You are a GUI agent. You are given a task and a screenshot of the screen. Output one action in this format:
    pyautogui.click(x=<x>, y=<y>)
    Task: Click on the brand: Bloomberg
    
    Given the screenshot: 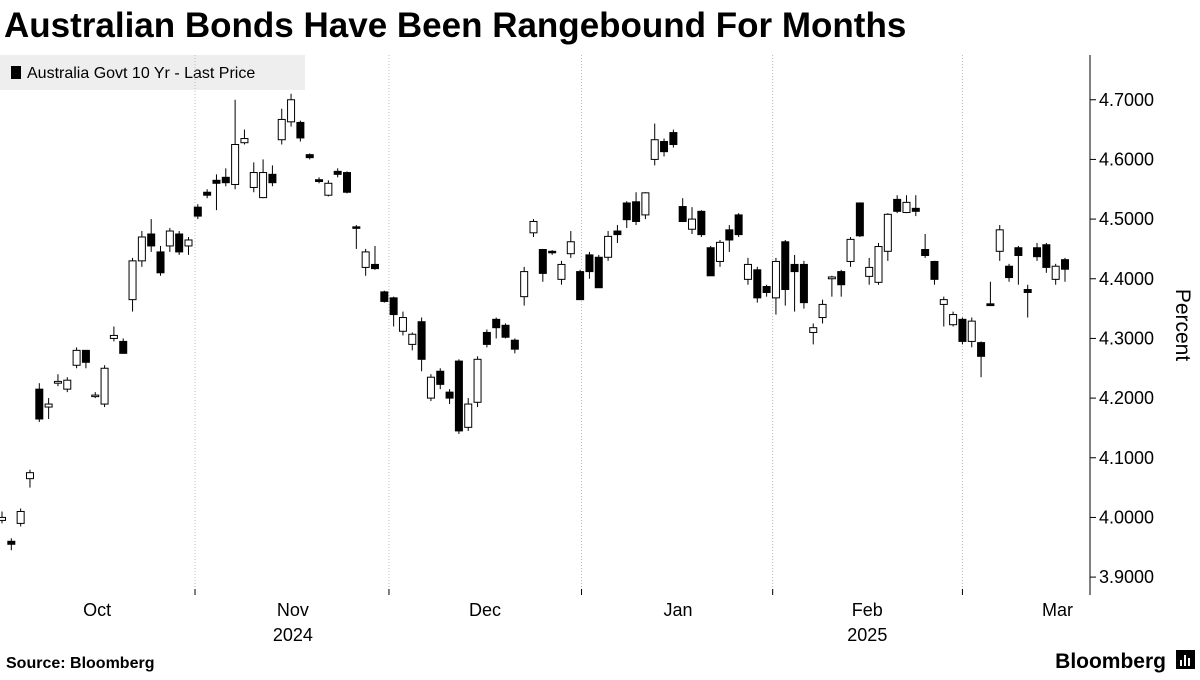 What is the action you would take?
    pyautogui.click(x=1110, y=661)
    